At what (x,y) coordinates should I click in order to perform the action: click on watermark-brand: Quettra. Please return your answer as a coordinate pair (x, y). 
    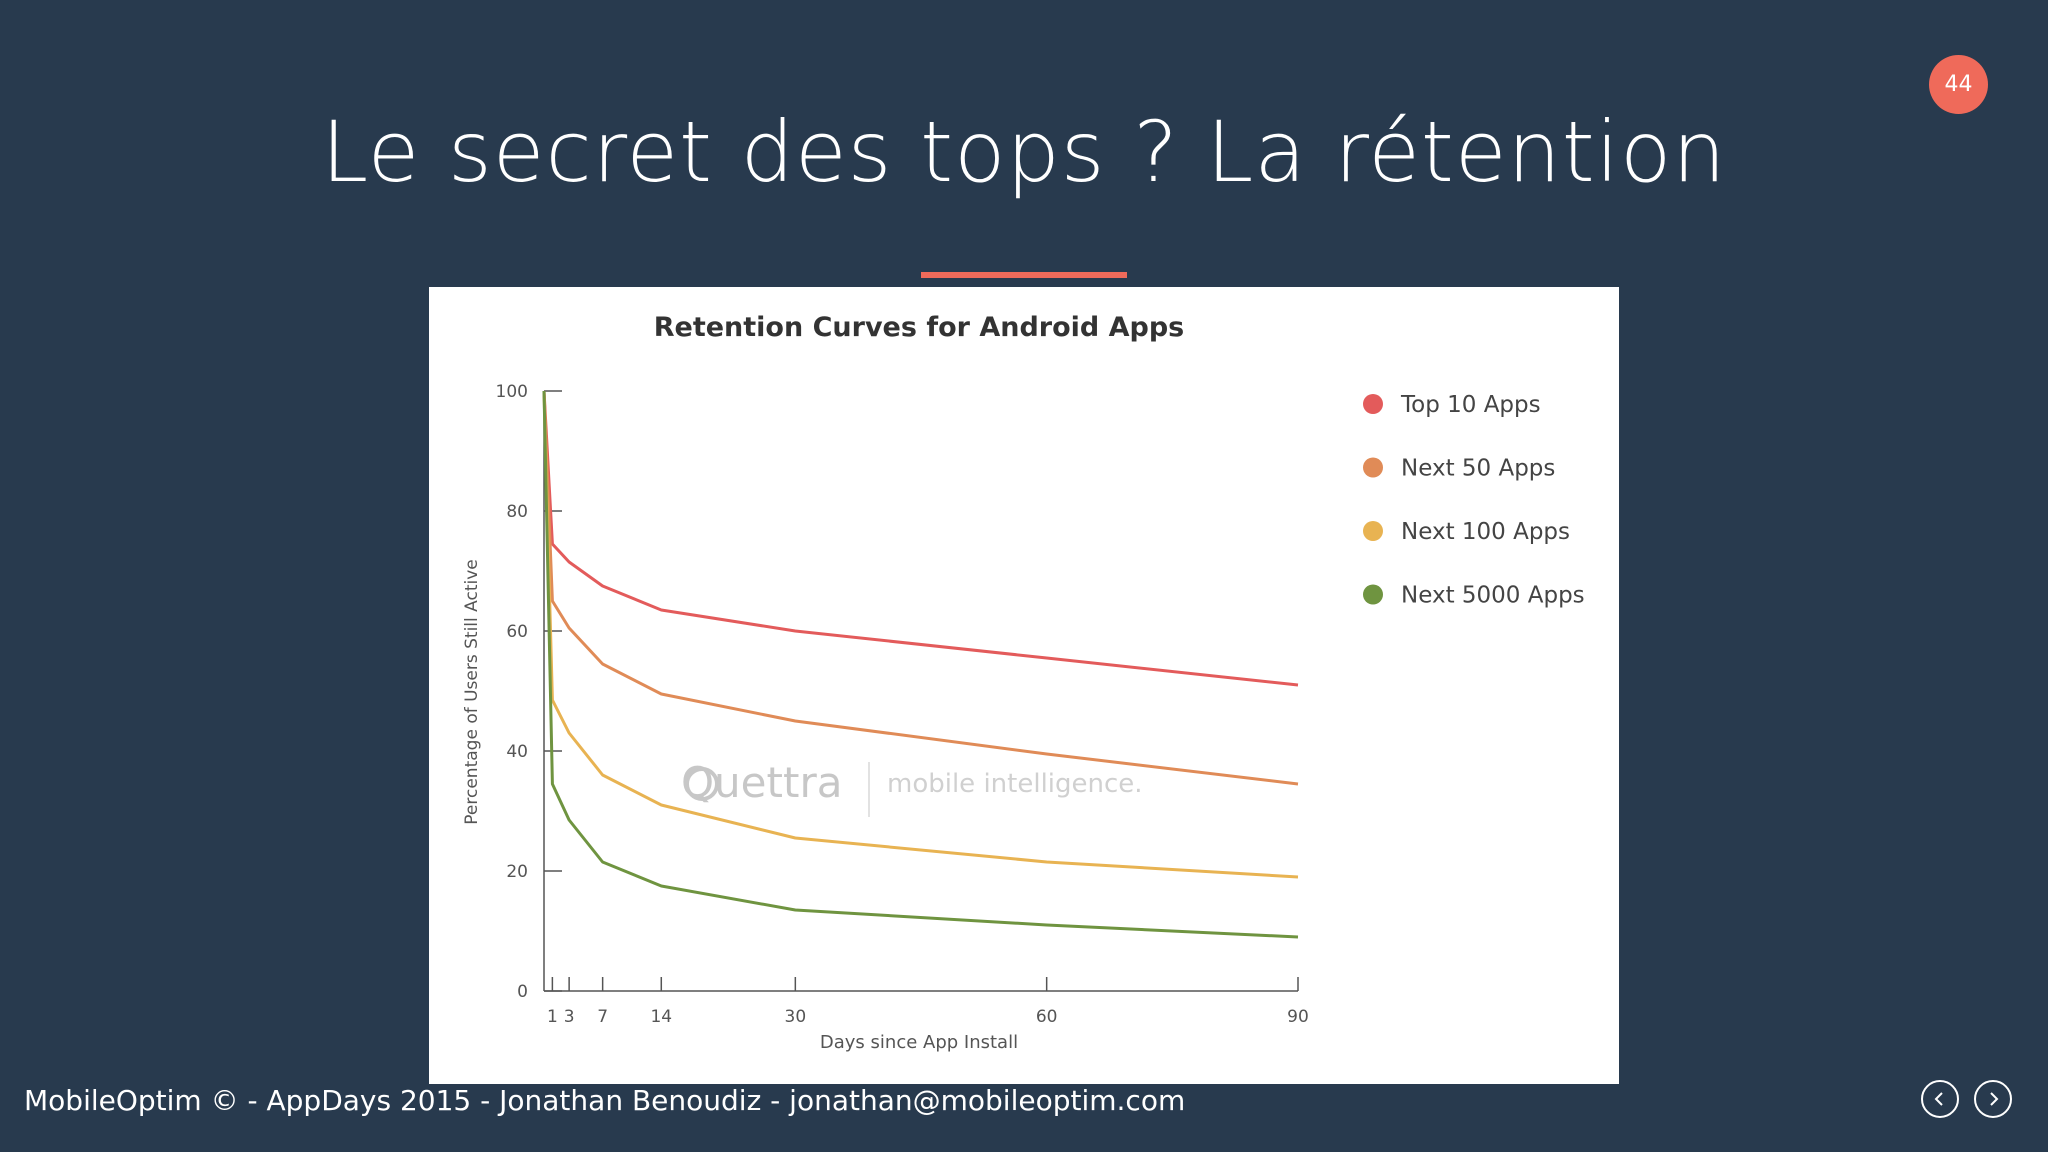
    Looking at the image, I should click on (761, 782).